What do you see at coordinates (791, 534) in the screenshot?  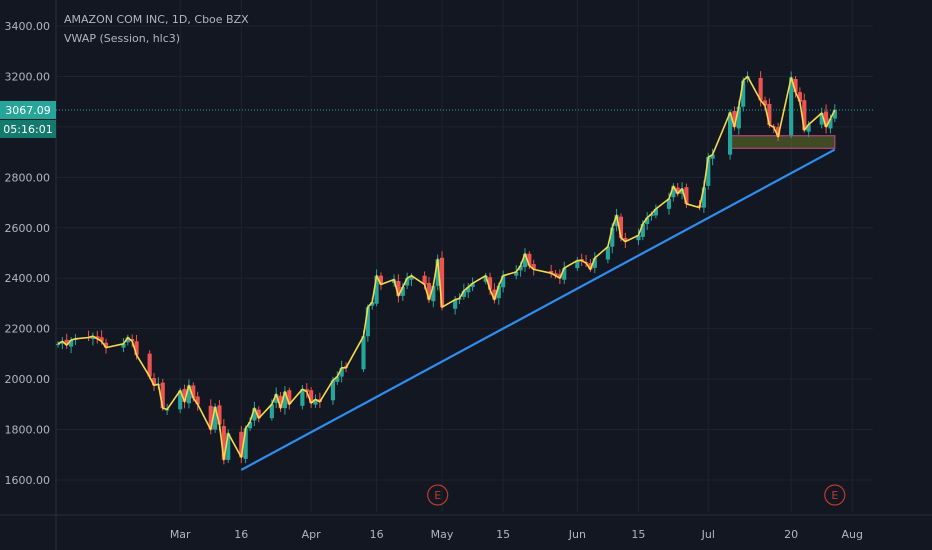 I see `x-tick-label: 20` at bounding box center [791, 534].